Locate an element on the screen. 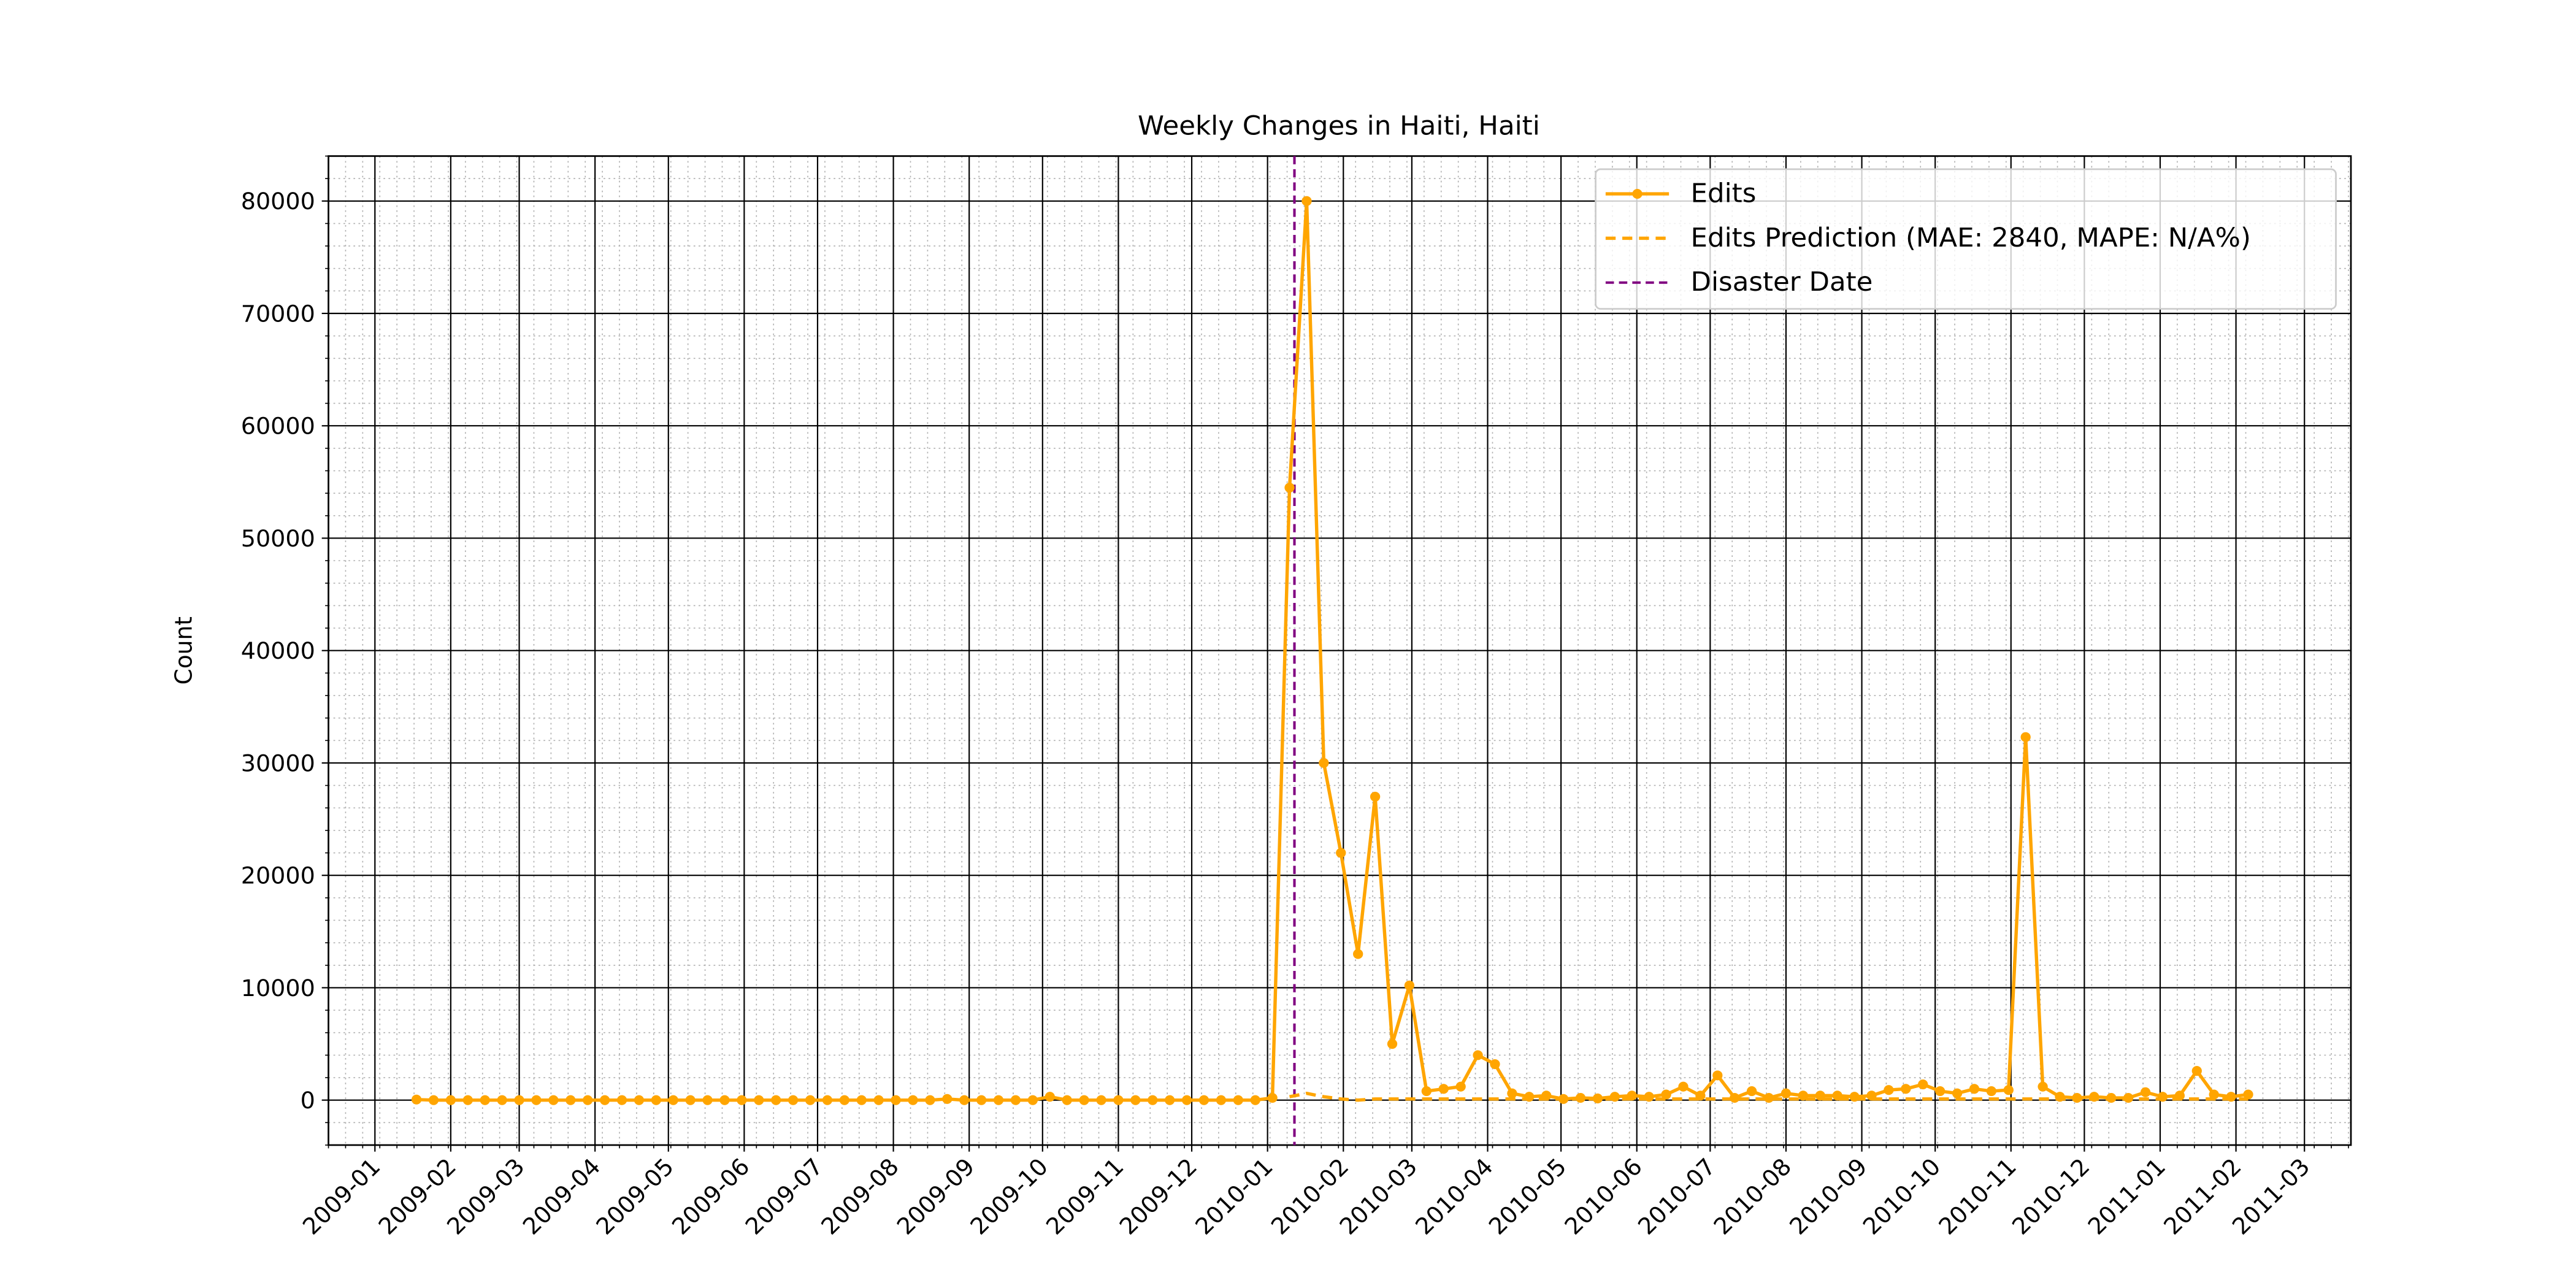  legend-marker is located at coordinates (1637, 194).